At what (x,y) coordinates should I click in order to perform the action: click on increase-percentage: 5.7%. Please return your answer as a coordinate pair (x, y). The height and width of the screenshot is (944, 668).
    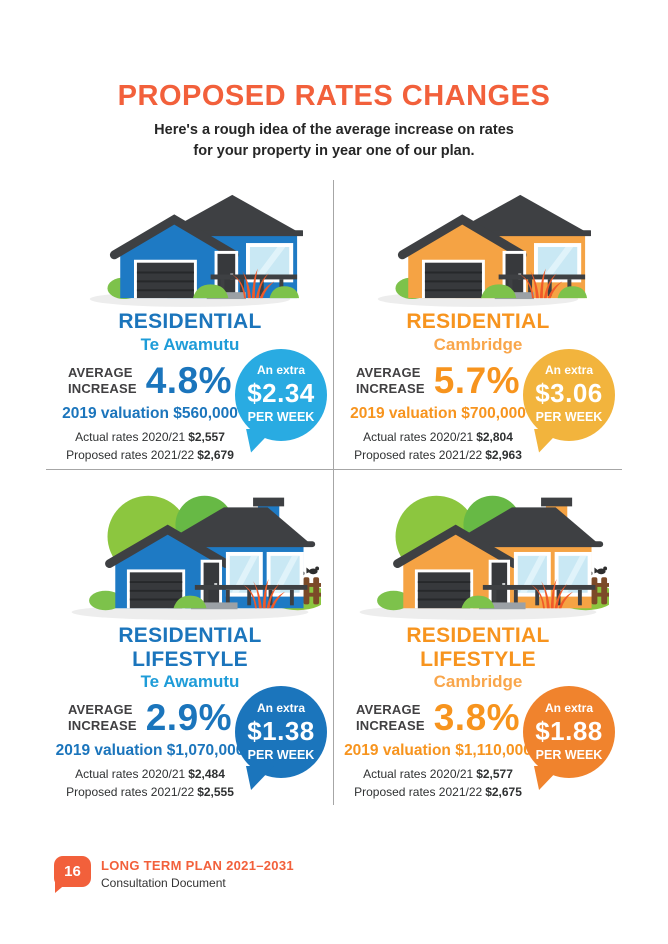
    Looking at the image, I should click on (477, 380).